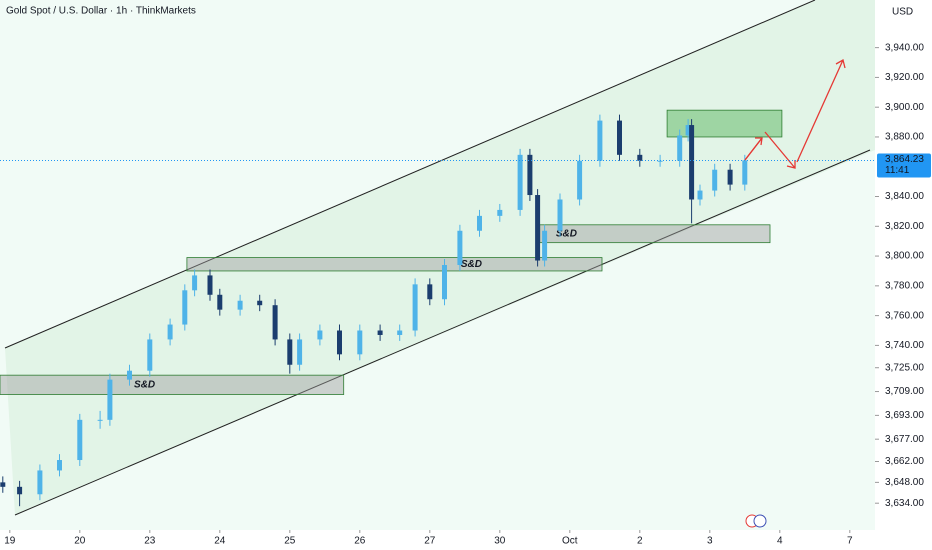 The image size is (932, 550). What do you see at coordinates (904, 226) in the screenshot?
I see `y-tick-label: 3,820.00` at bounding box center [904, 226].